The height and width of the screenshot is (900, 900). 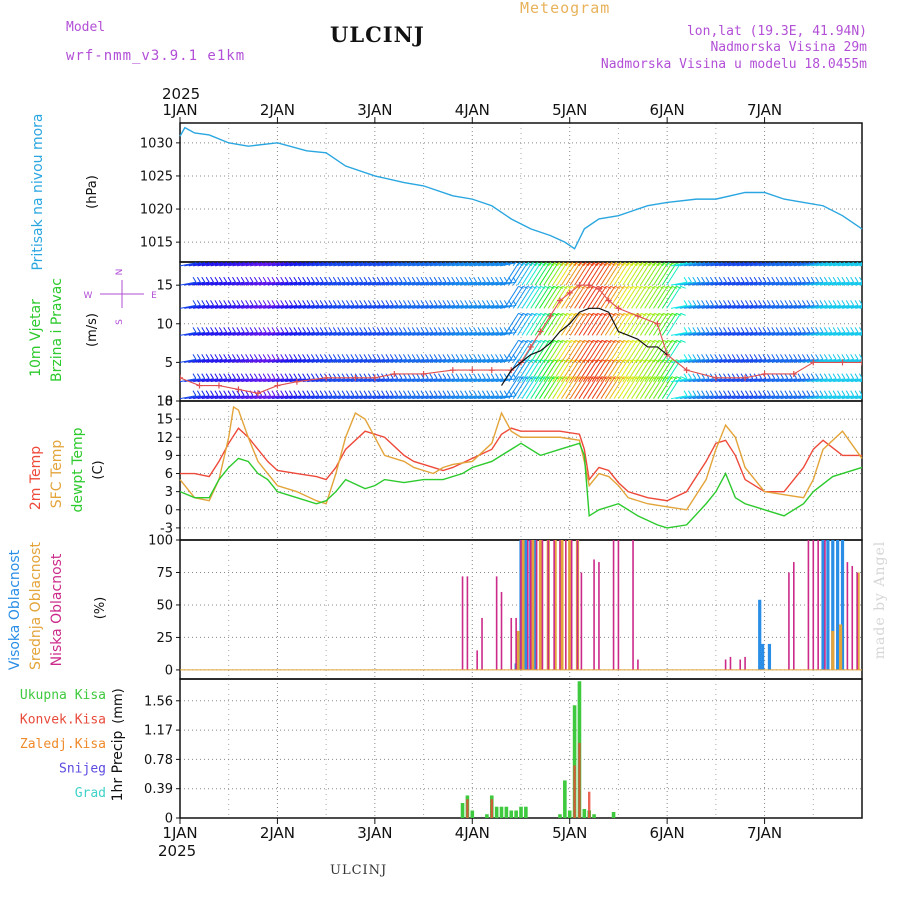 I want to click on x-bottom-label: 2JAN, so click(x=277, y=833).